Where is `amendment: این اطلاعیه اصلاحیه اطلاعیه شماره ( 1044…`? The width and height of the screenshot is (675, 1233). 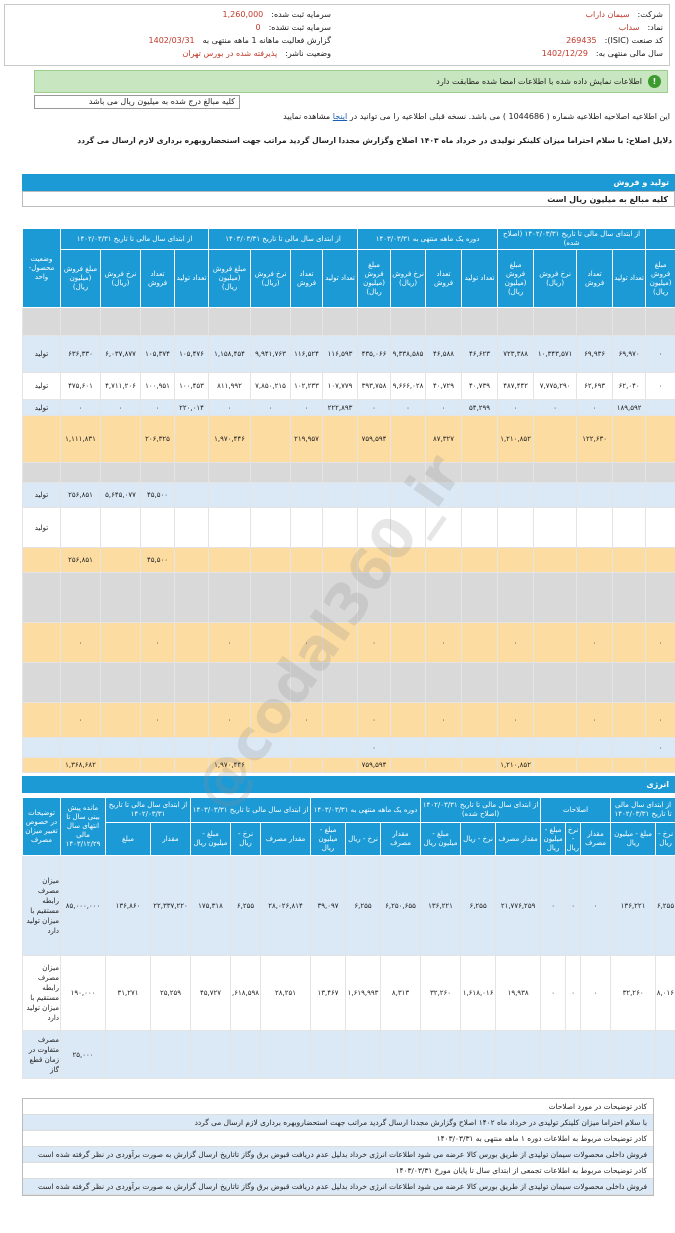
amendment: این اطلاعیه اصلاحیه اطلاعیه شماره ( 1044… is located at coordinates (350, 117).